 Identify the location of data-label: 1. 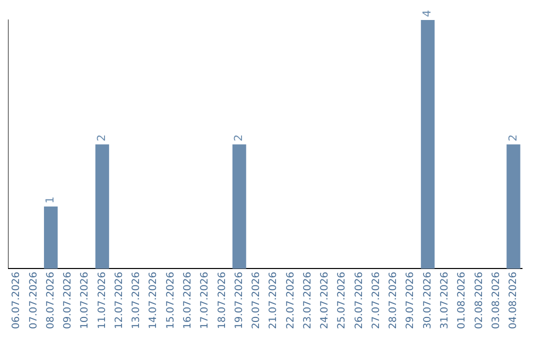
(50, 200).